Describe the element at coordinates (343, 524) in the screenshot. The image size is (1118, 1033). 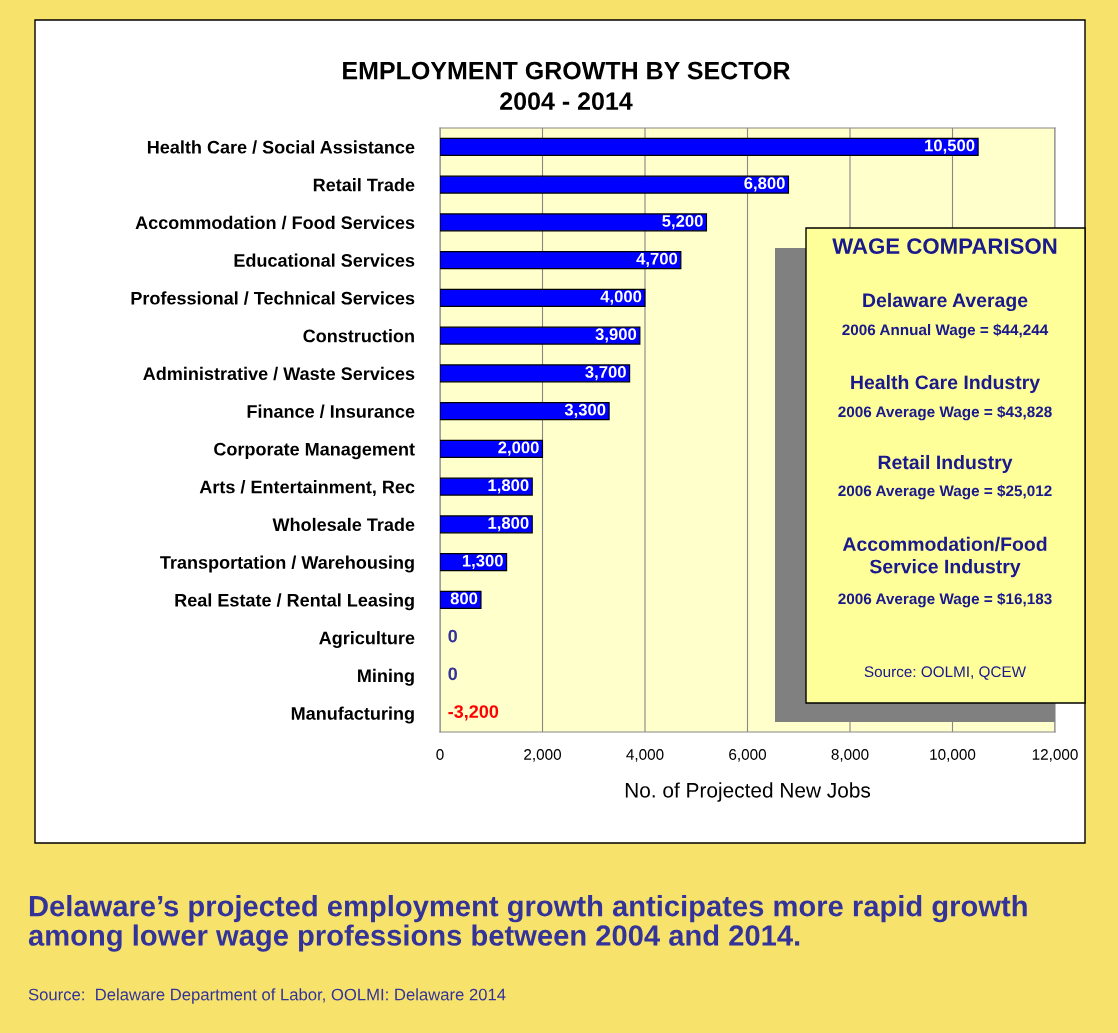
I see `y-tick-label: Wholesale Trade` at that location.